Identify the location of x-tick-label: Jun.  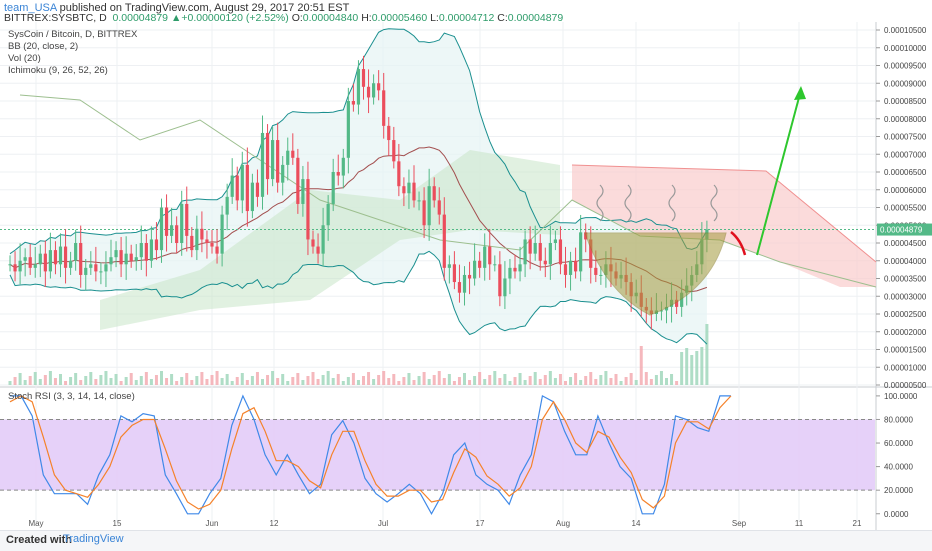
(212, 523).